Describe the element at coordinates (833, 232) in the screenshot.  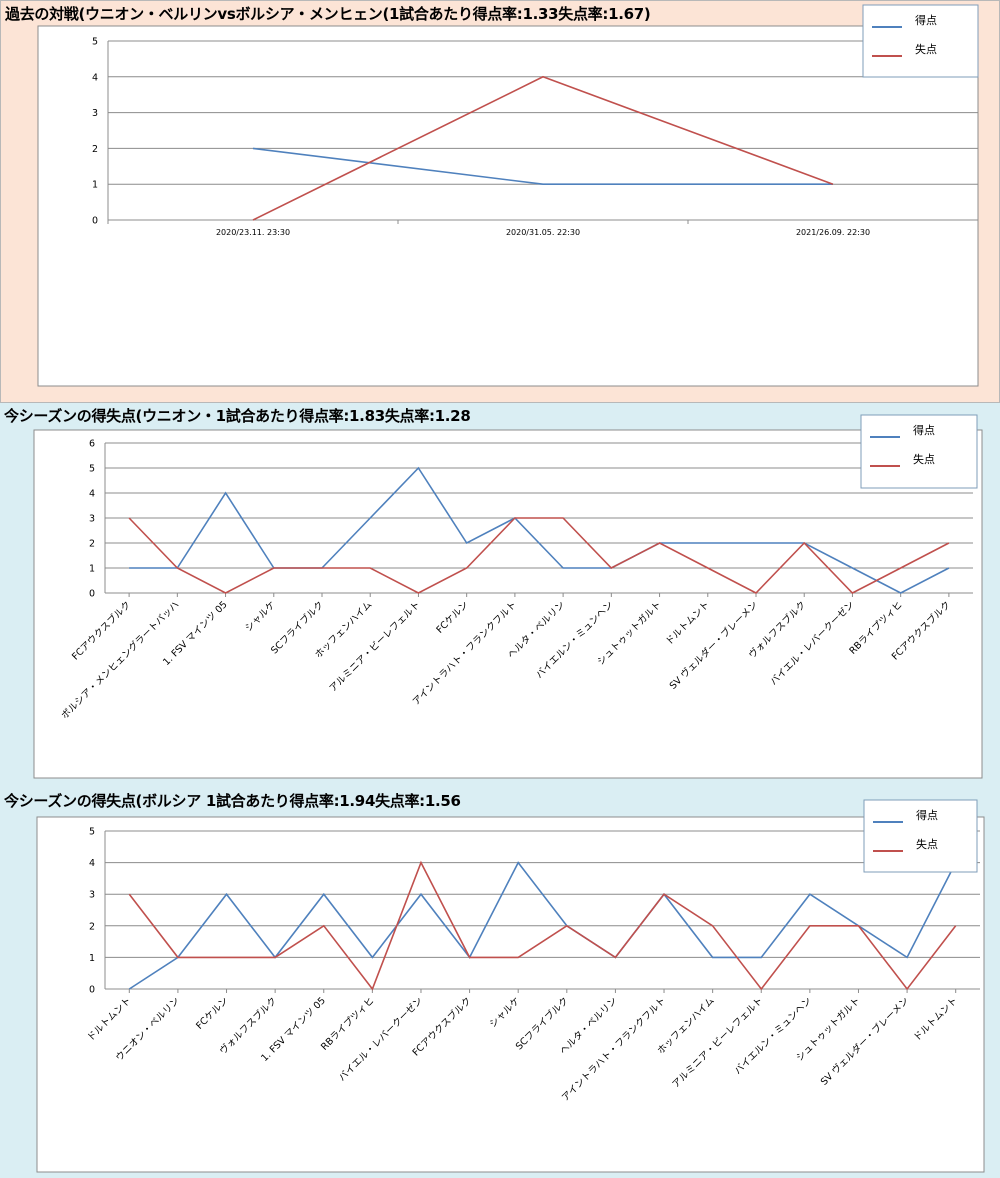
I see `x-tick-label: 2021/26.09. 22:30` at that location.